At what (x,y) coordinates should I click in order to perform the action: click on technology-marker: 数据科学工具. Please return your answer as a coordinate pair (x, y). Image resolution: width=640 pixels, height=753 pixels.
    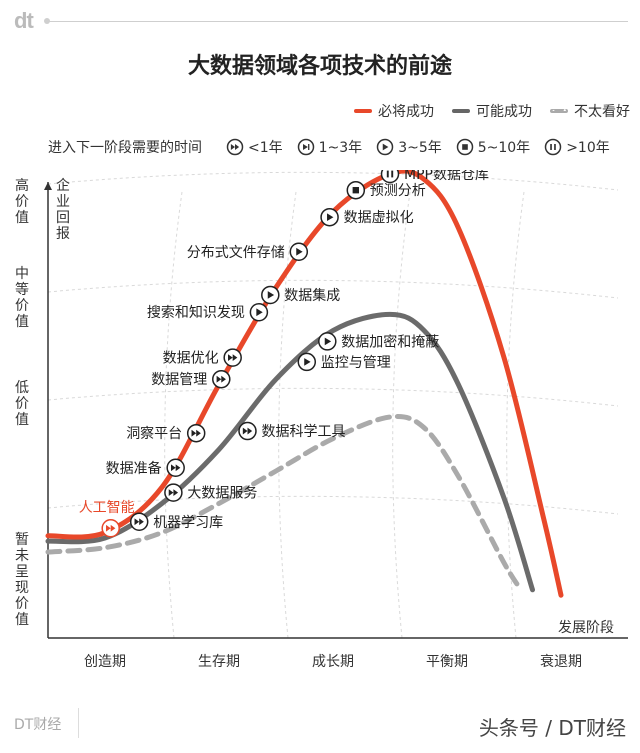
    Looking at the image, I should click on (292, 431).